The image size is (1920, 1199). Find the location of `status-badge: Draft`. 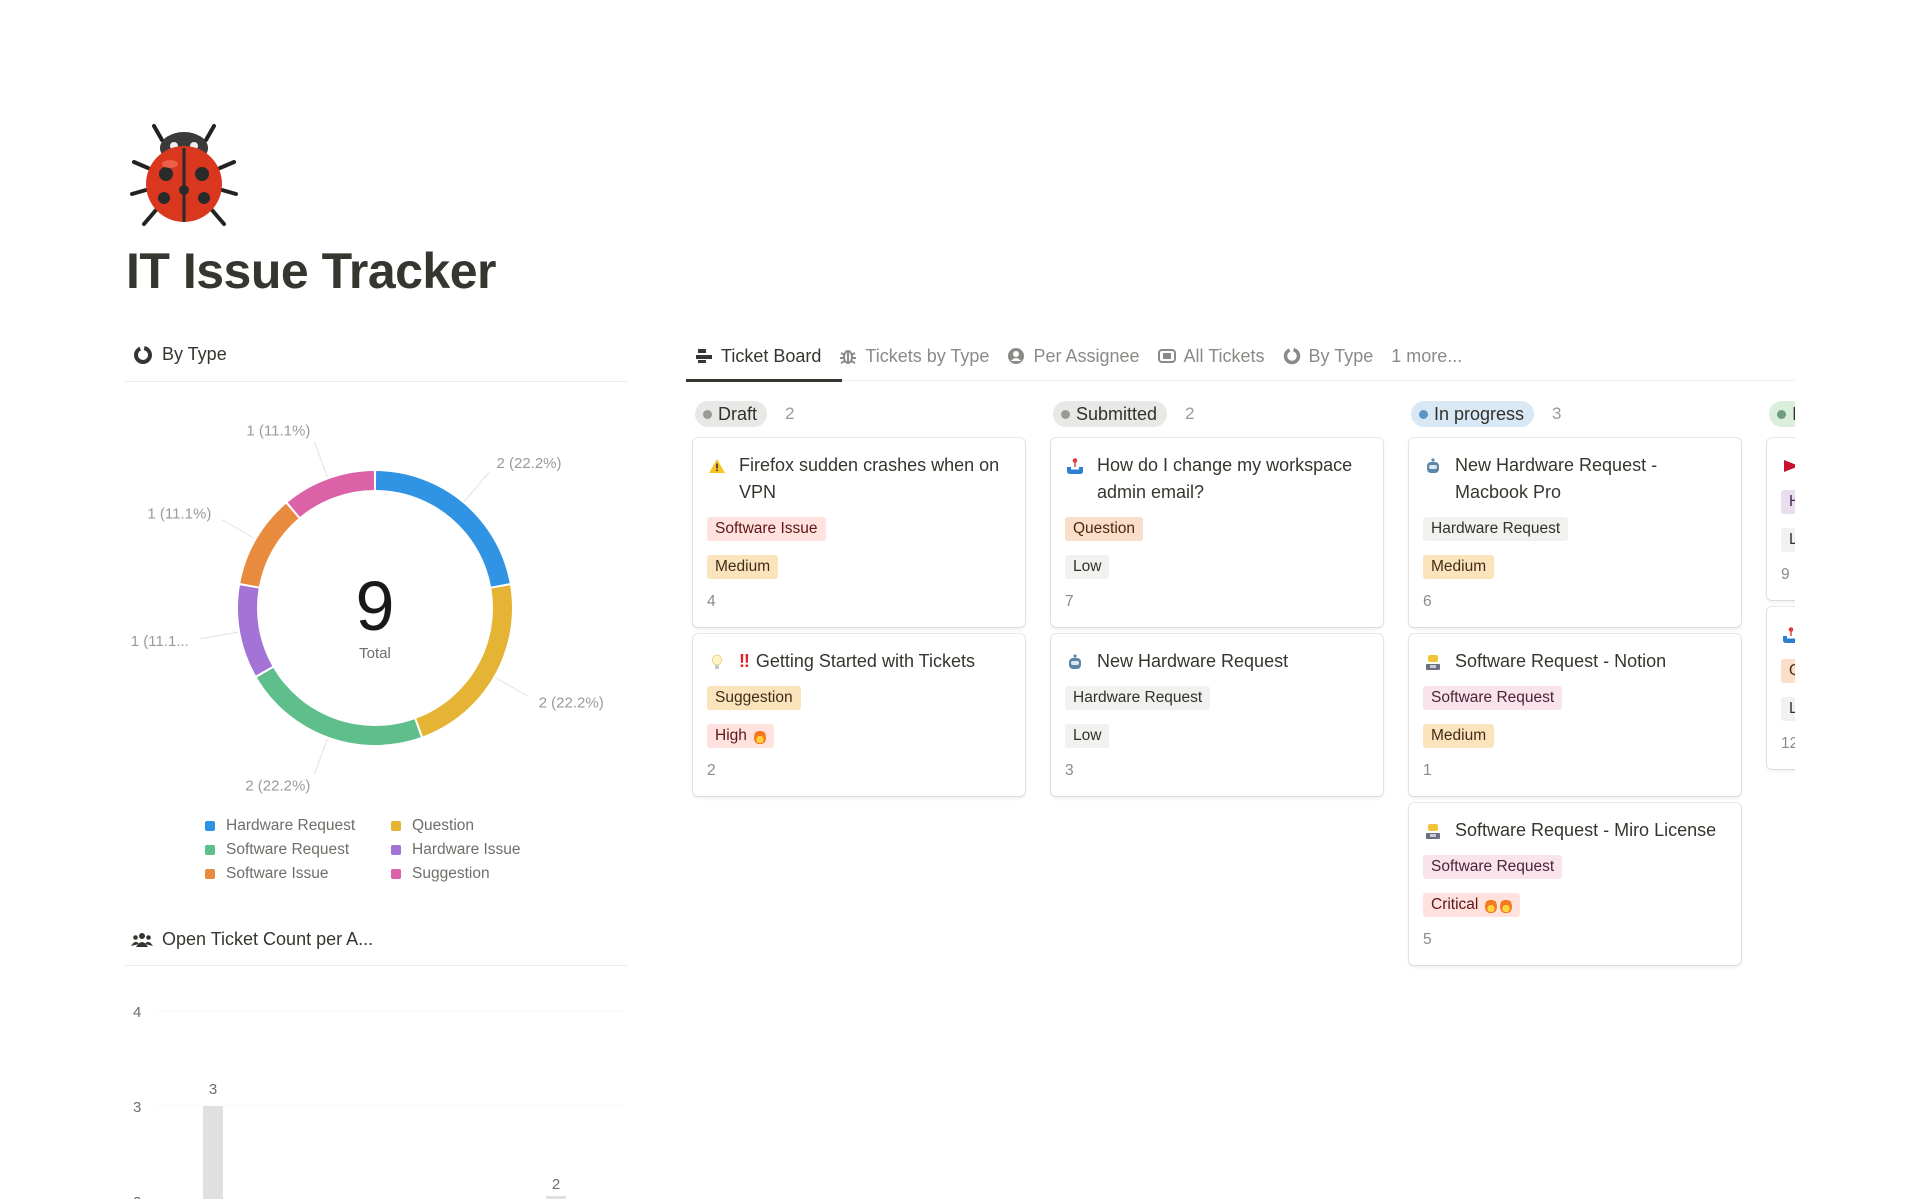

status-badge: Draft is located at coordinates (731, 414).